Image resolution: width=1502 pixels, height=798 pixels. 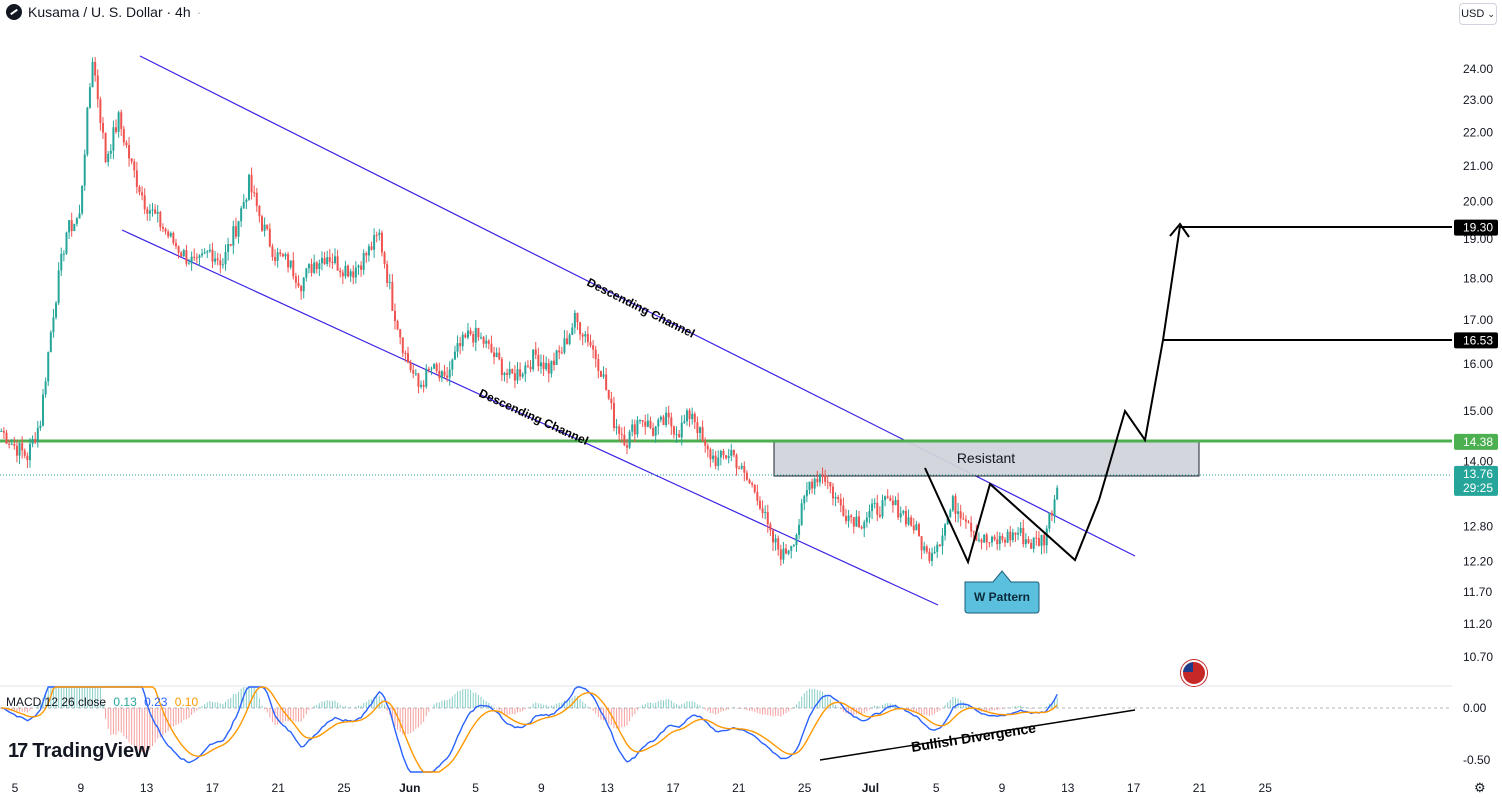 I want to click on signal-line, so click(x=529, y=729).